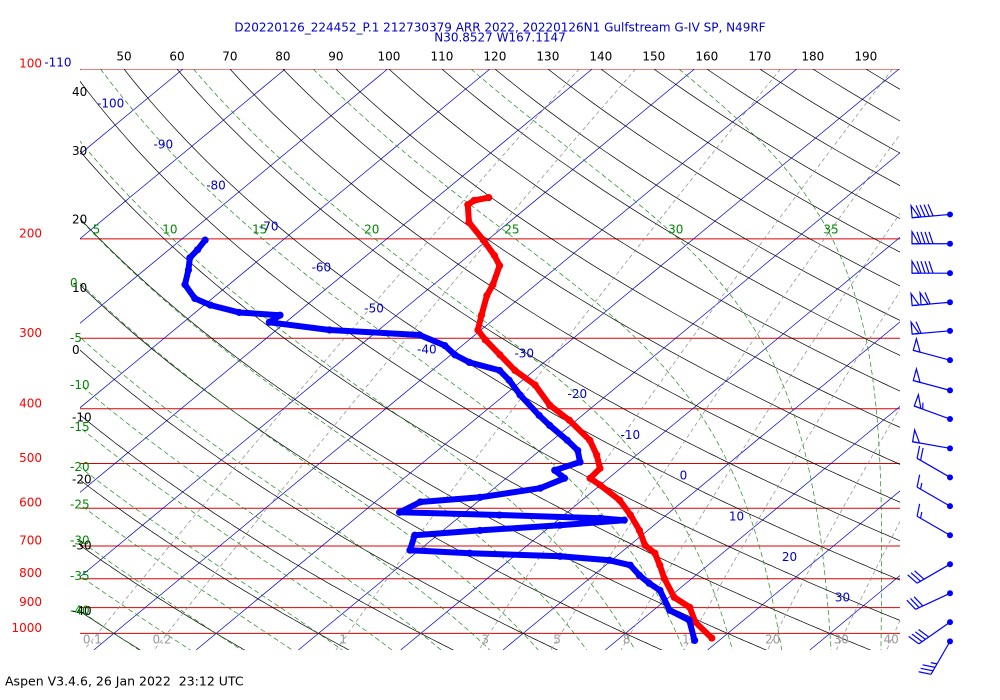 Image resolution: width=1000 pixels, height=700 pixels. I want to click on mixing-ratio-label: 3, so click(485, 640).